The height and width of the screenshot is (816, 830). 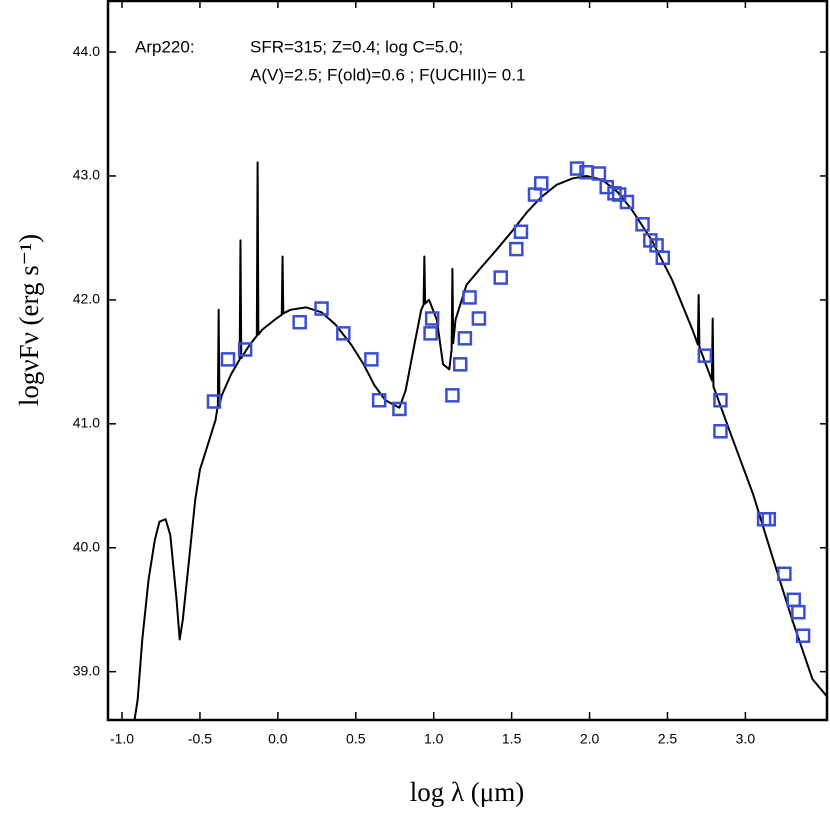 What do you see at coordinates (86, 423) in the screenshot?
I see `y-tick-label: 41.0` at bounding box center [86, 423].